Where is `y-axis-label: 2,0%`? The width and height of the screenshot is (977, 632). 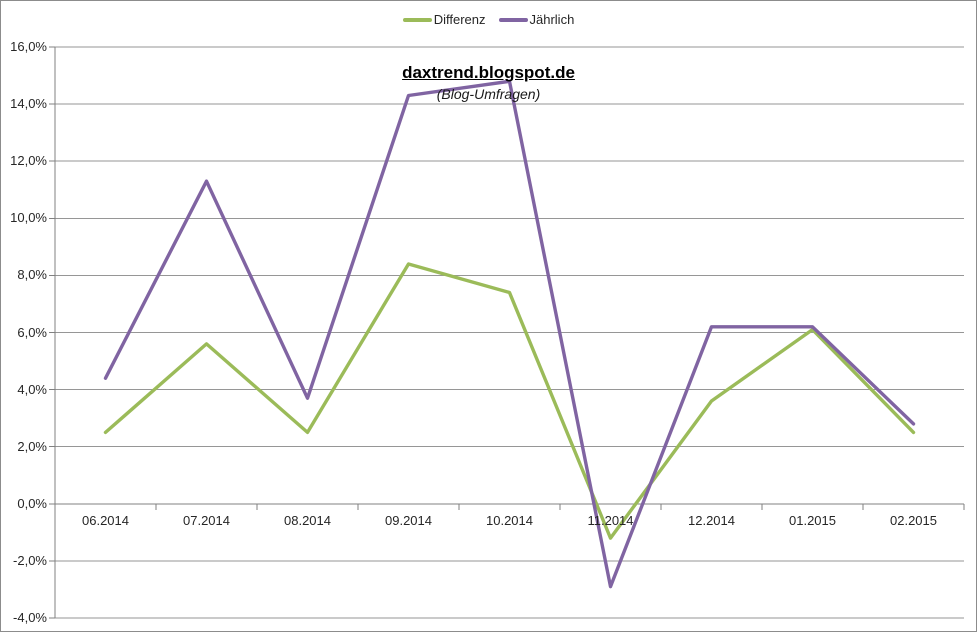
y-axis-label: 2,0% is located at coordinates (32, 446).